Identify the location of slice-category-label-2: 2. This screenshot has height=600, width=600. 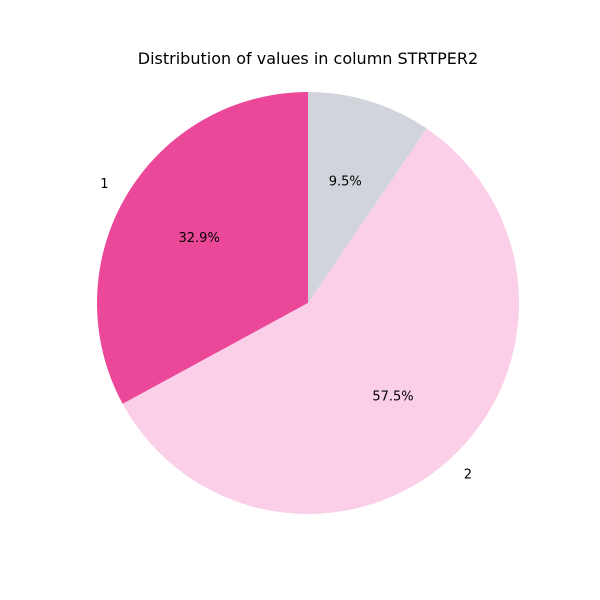
(468, 475).